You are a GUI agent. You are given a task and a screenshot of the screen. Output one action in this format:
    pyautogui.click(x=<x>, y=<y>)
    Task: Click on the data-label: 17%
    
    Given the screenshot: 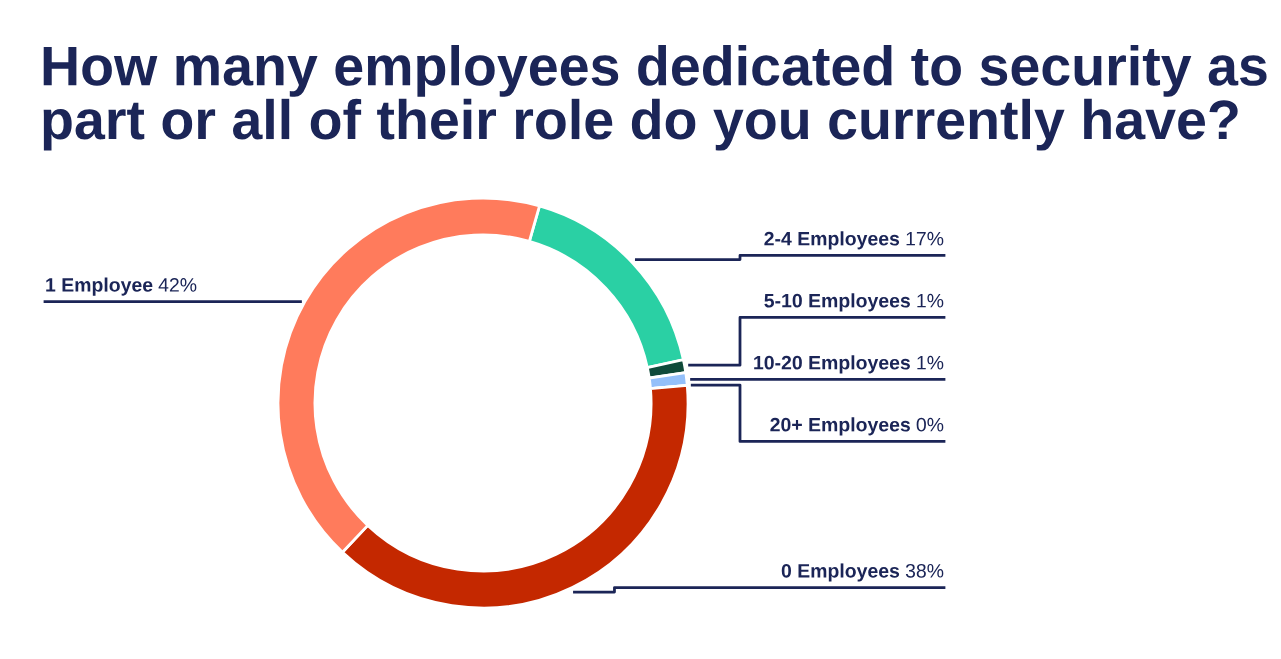 What is the action you would take?
    pyautogui.click(x=925, y=238)
    